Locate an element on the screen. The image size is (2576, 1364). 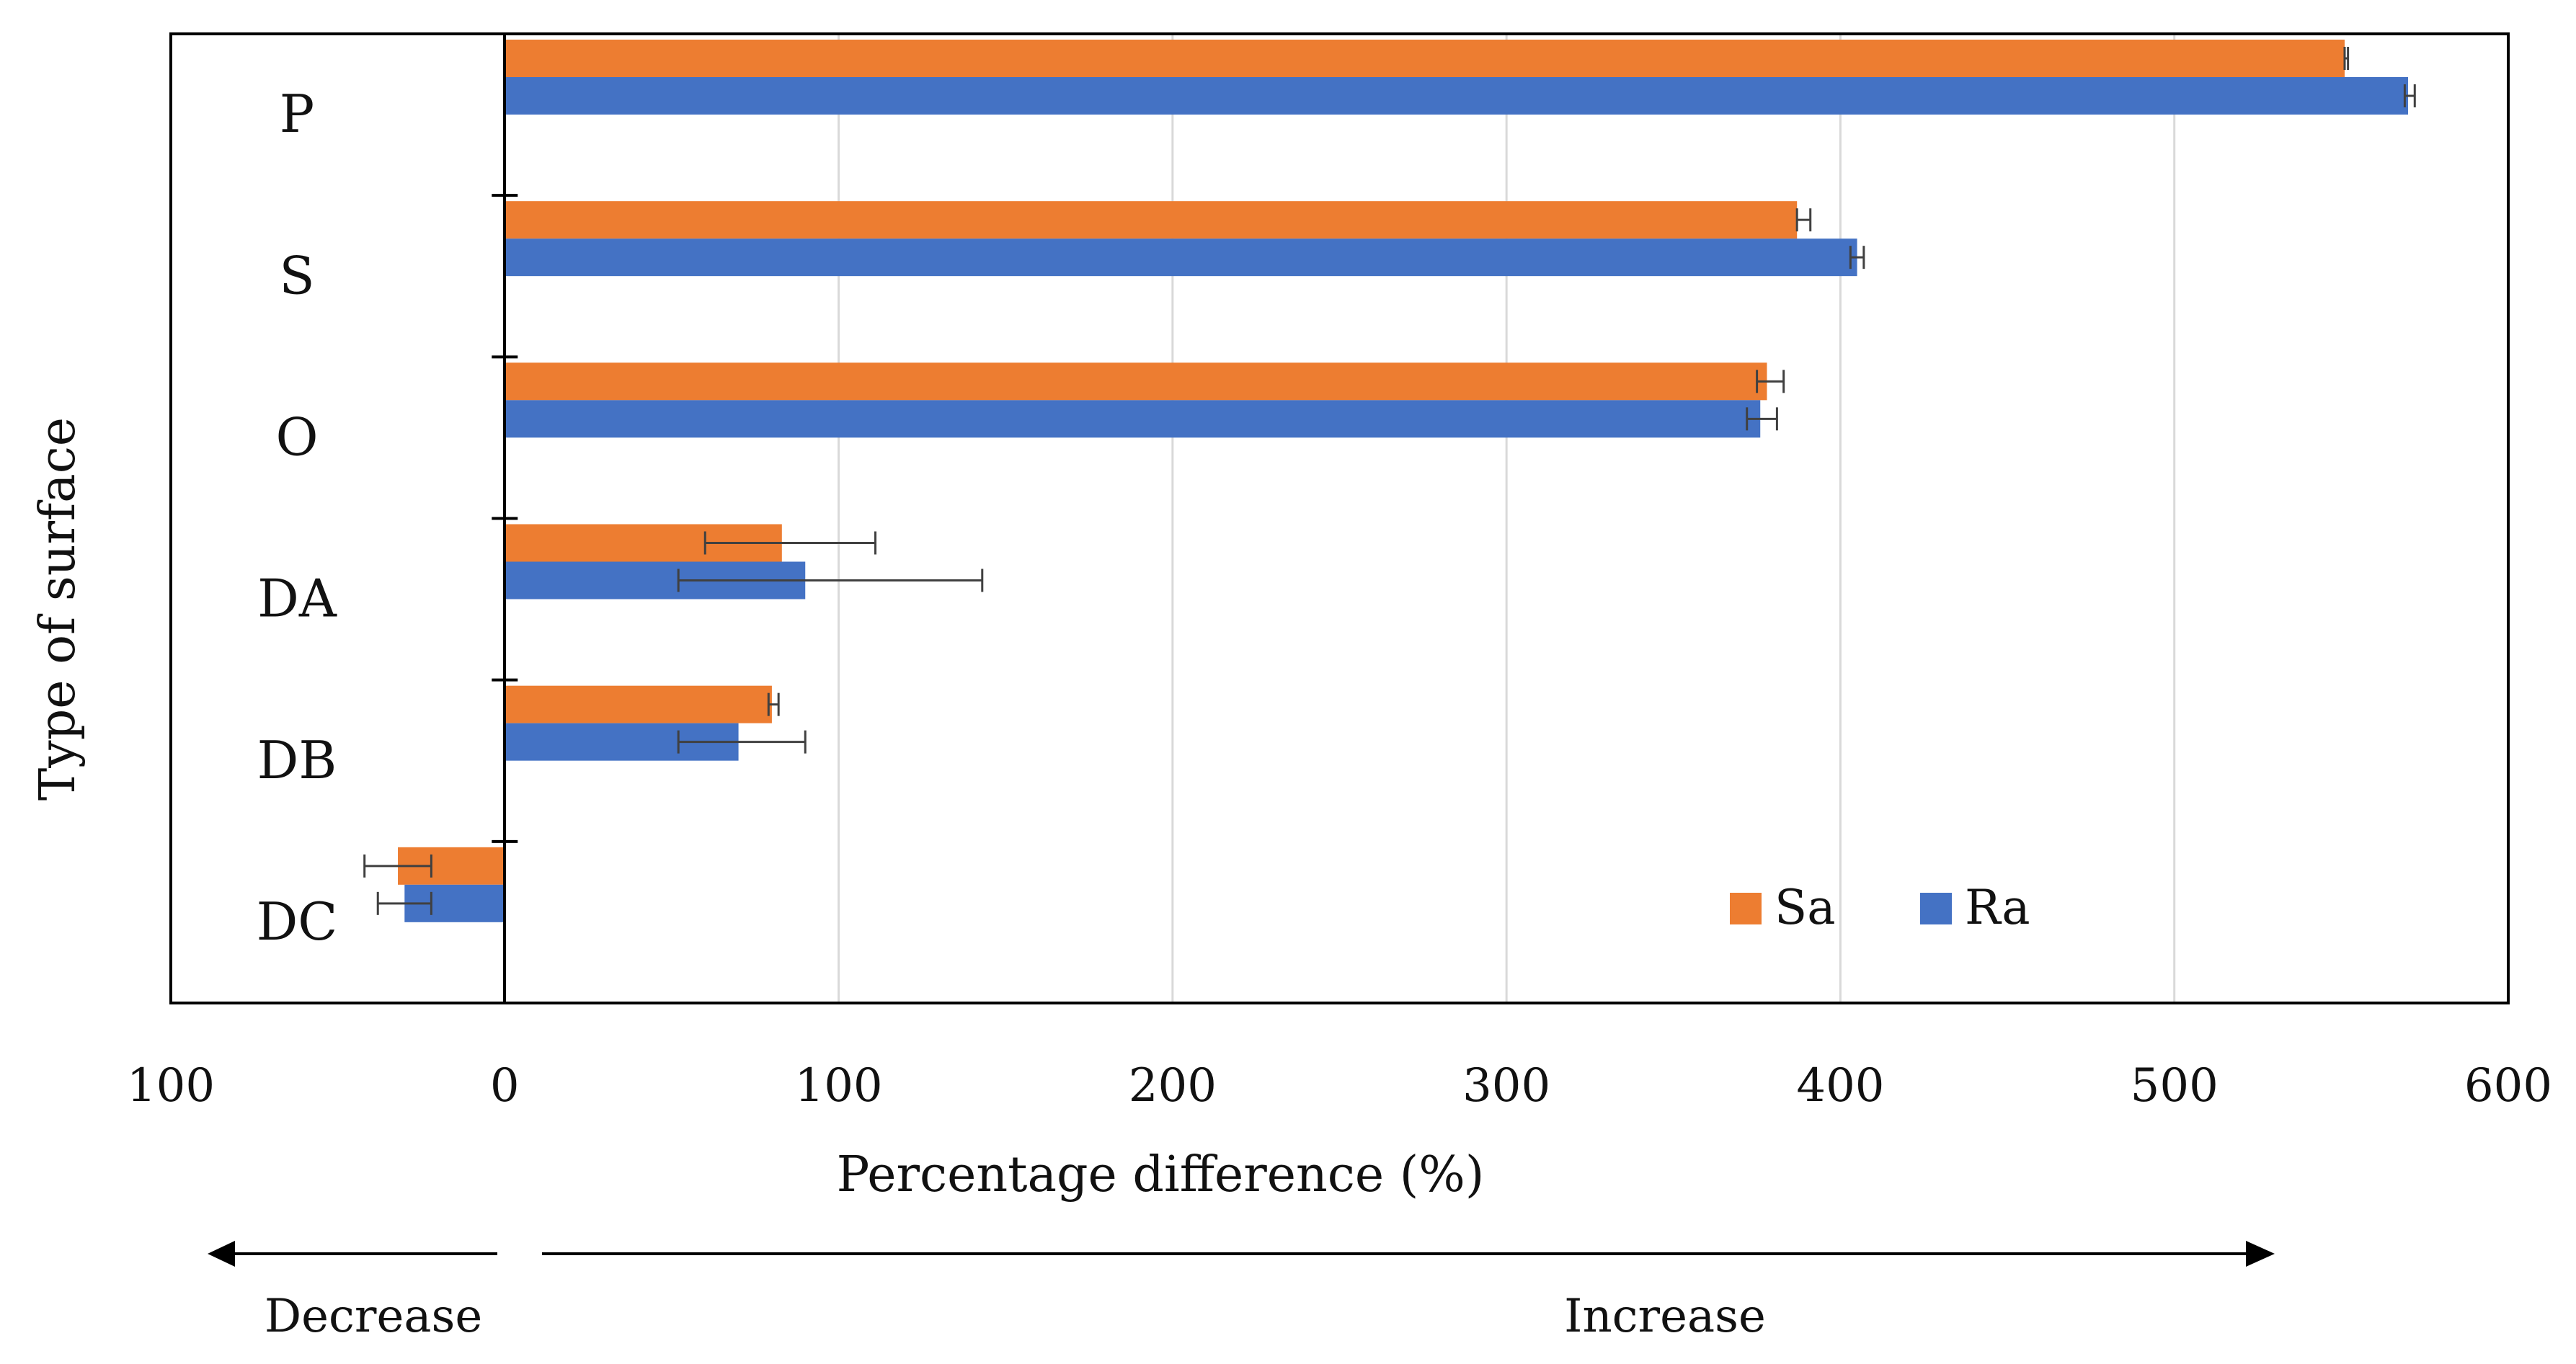
x-tick-label-7: 600 is located at coordinates (2508, 1086).